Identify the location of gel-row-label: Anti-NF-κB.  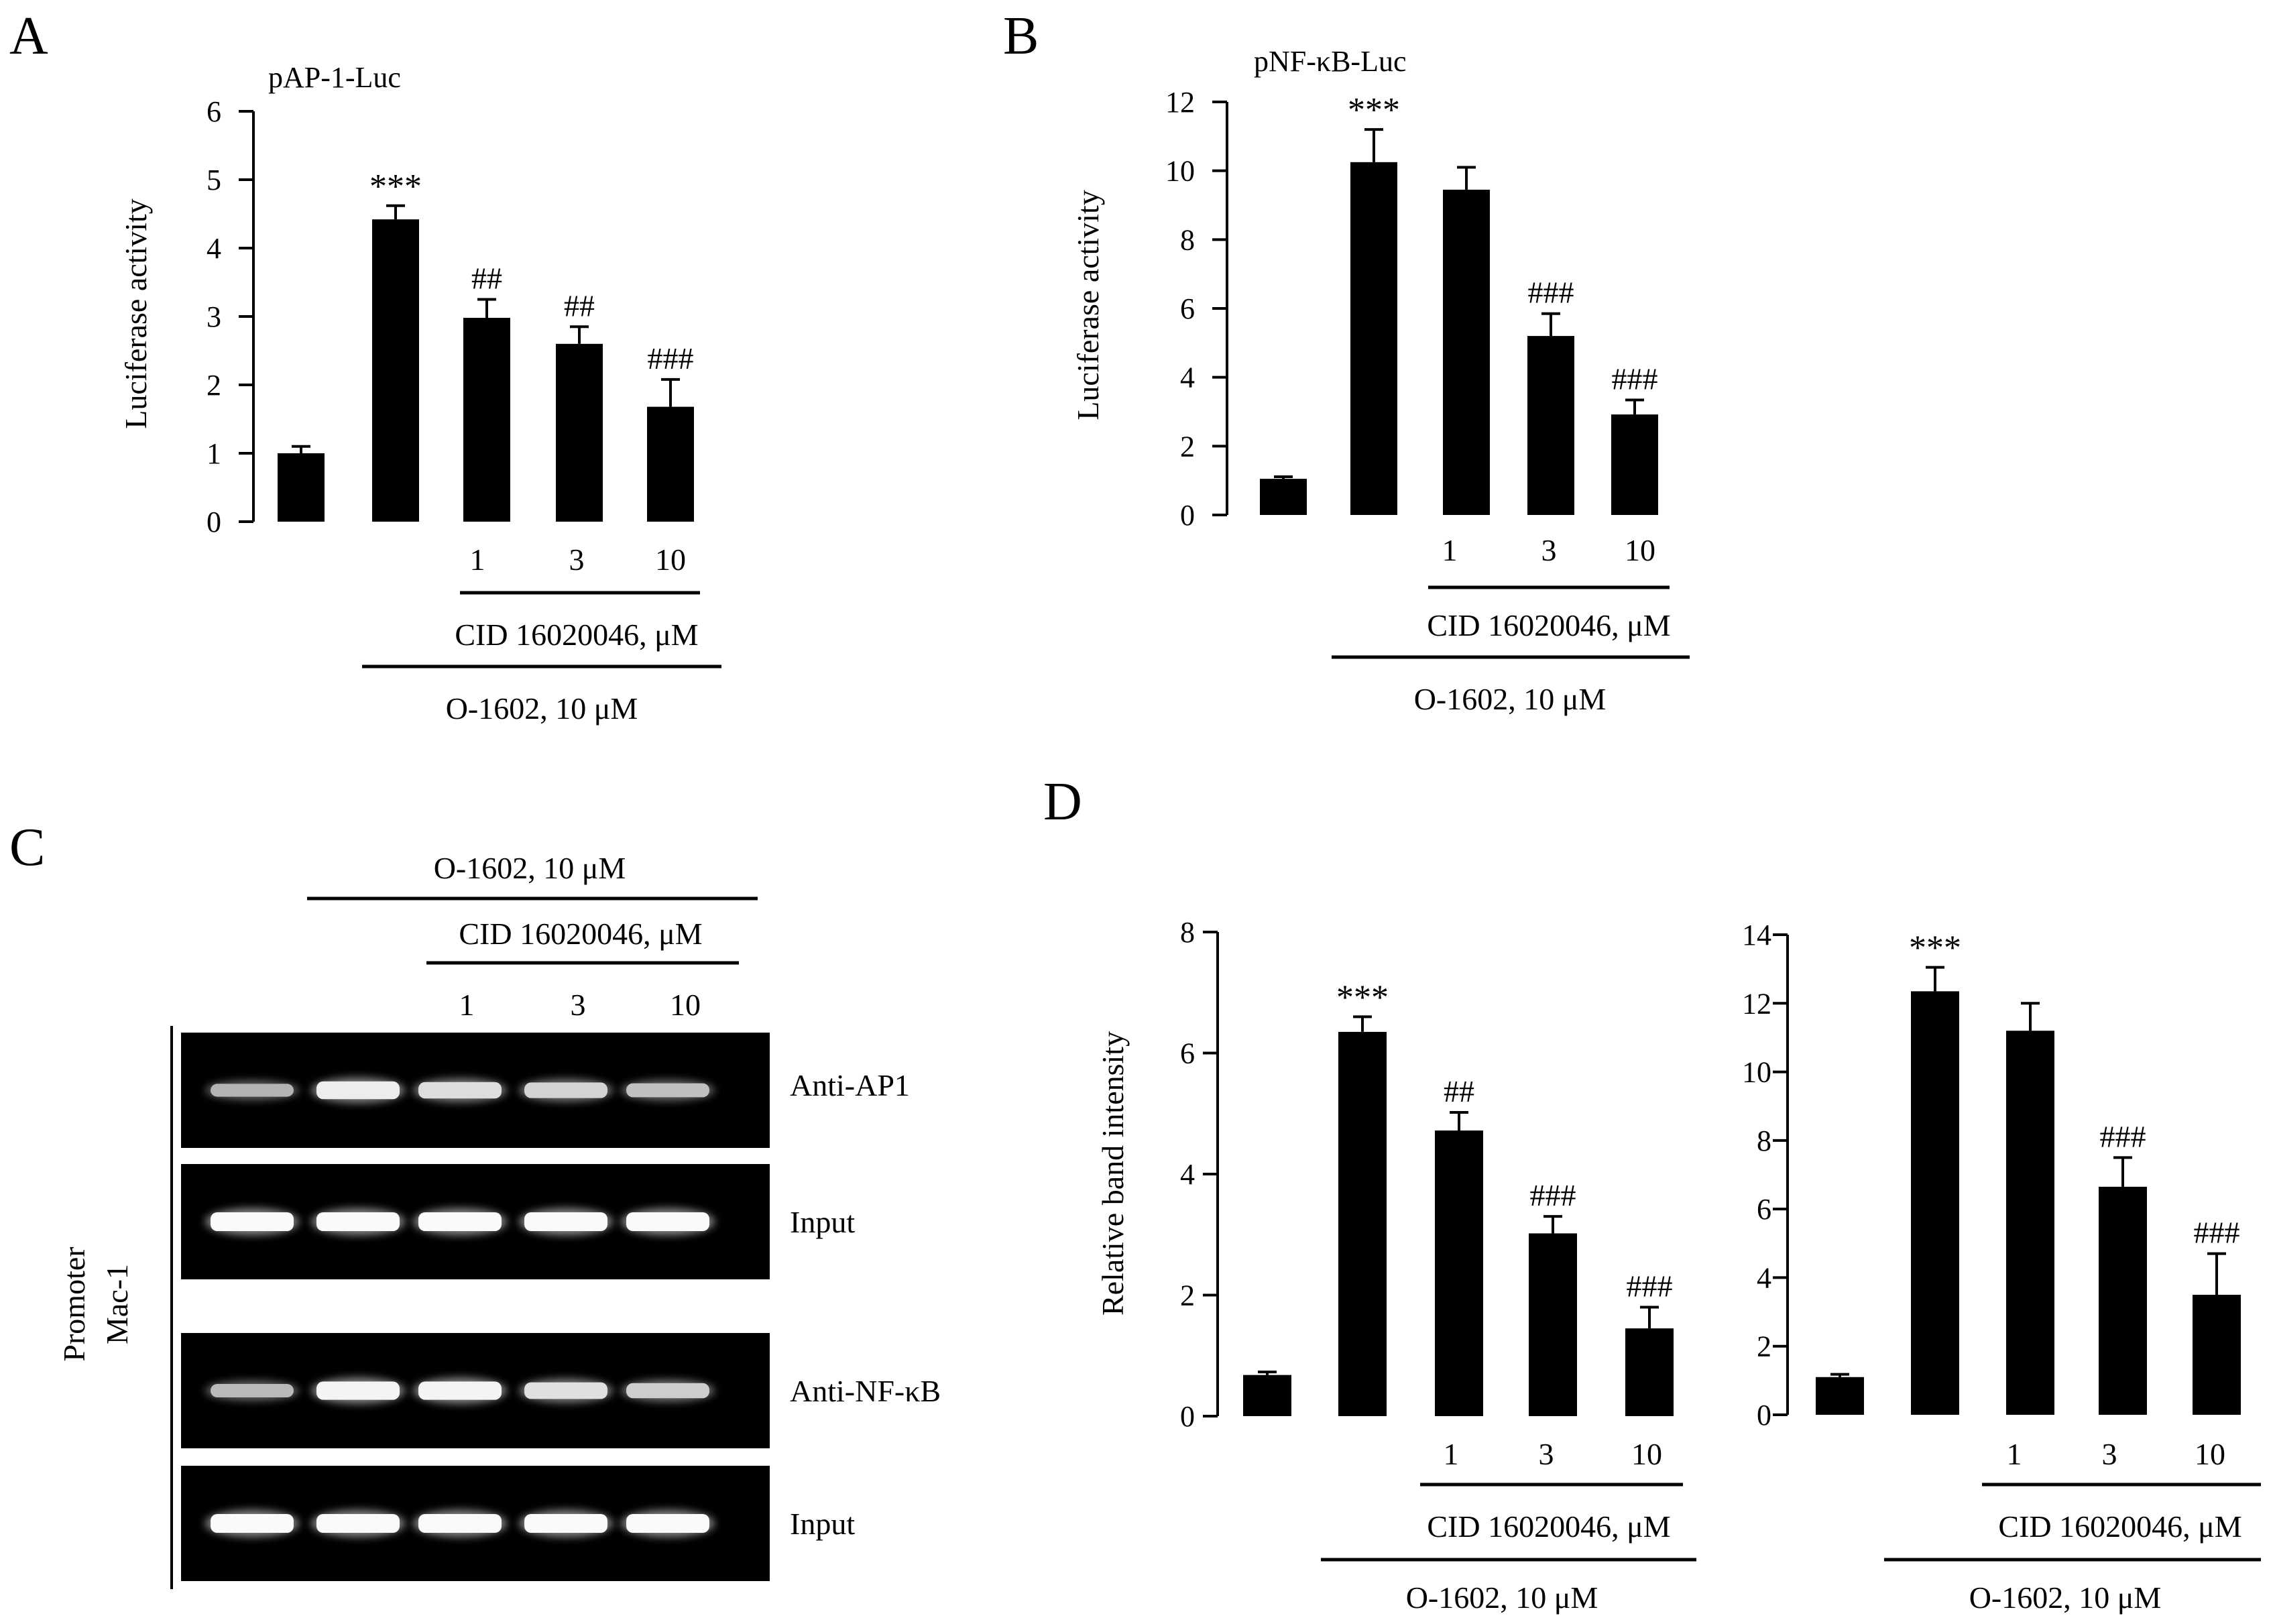
(865, 1391).